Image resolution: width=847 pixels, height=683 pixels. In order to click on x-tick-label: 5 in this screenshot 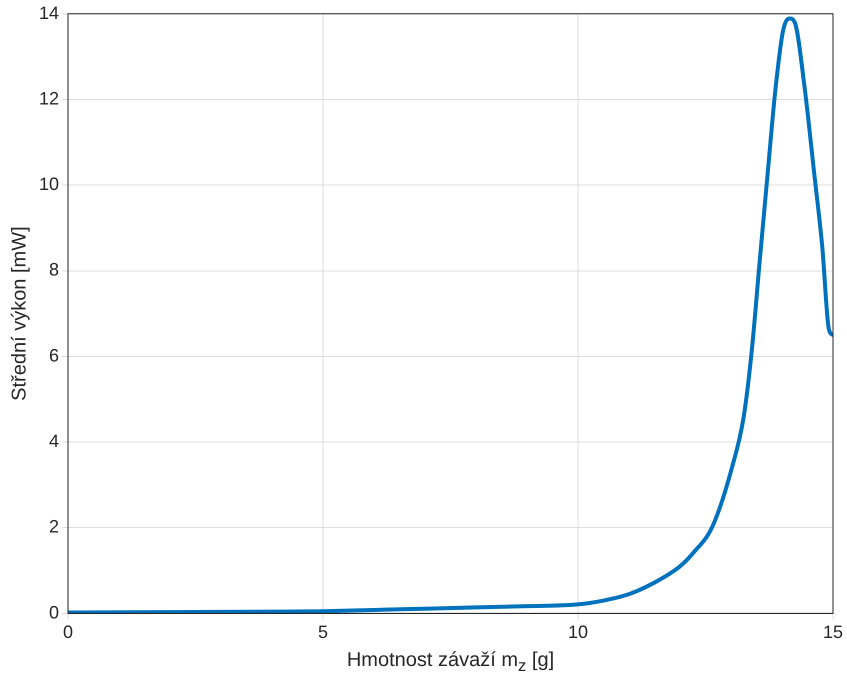, I will do `click(323, 632)`.